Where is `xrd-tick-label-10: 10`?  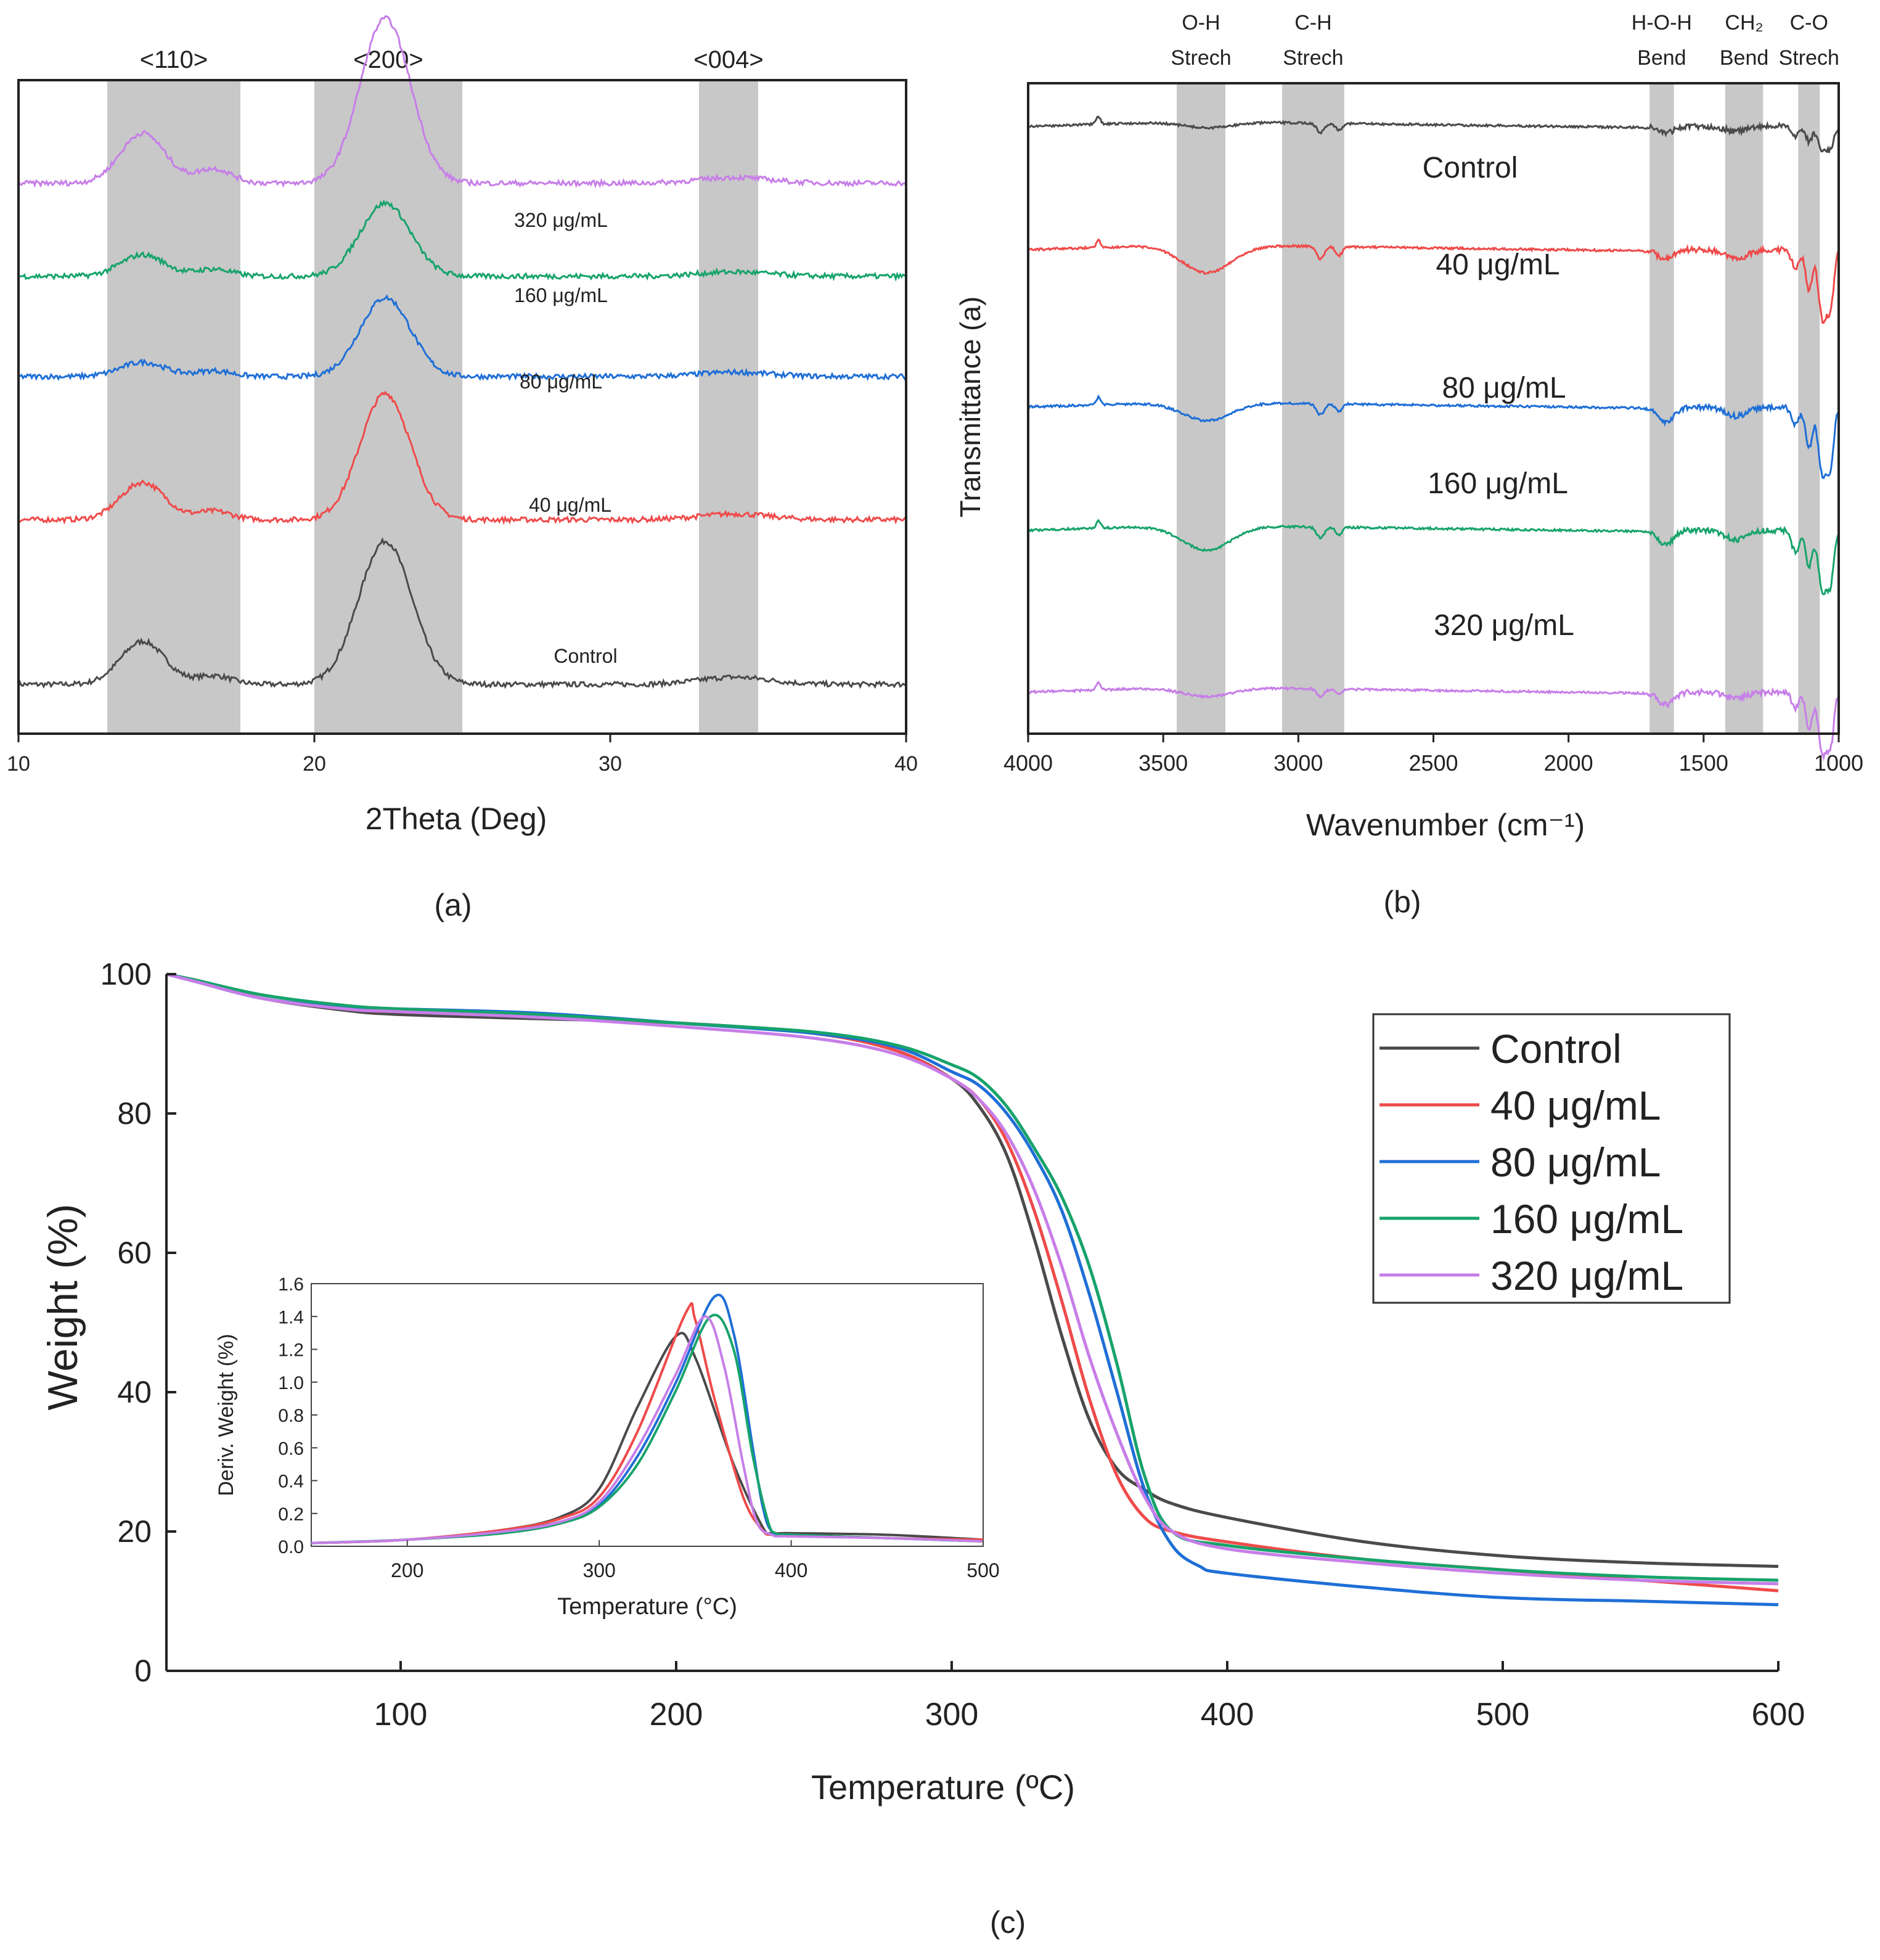
xrd-tick-label-10: 10 is located at coordinates (18, 764).